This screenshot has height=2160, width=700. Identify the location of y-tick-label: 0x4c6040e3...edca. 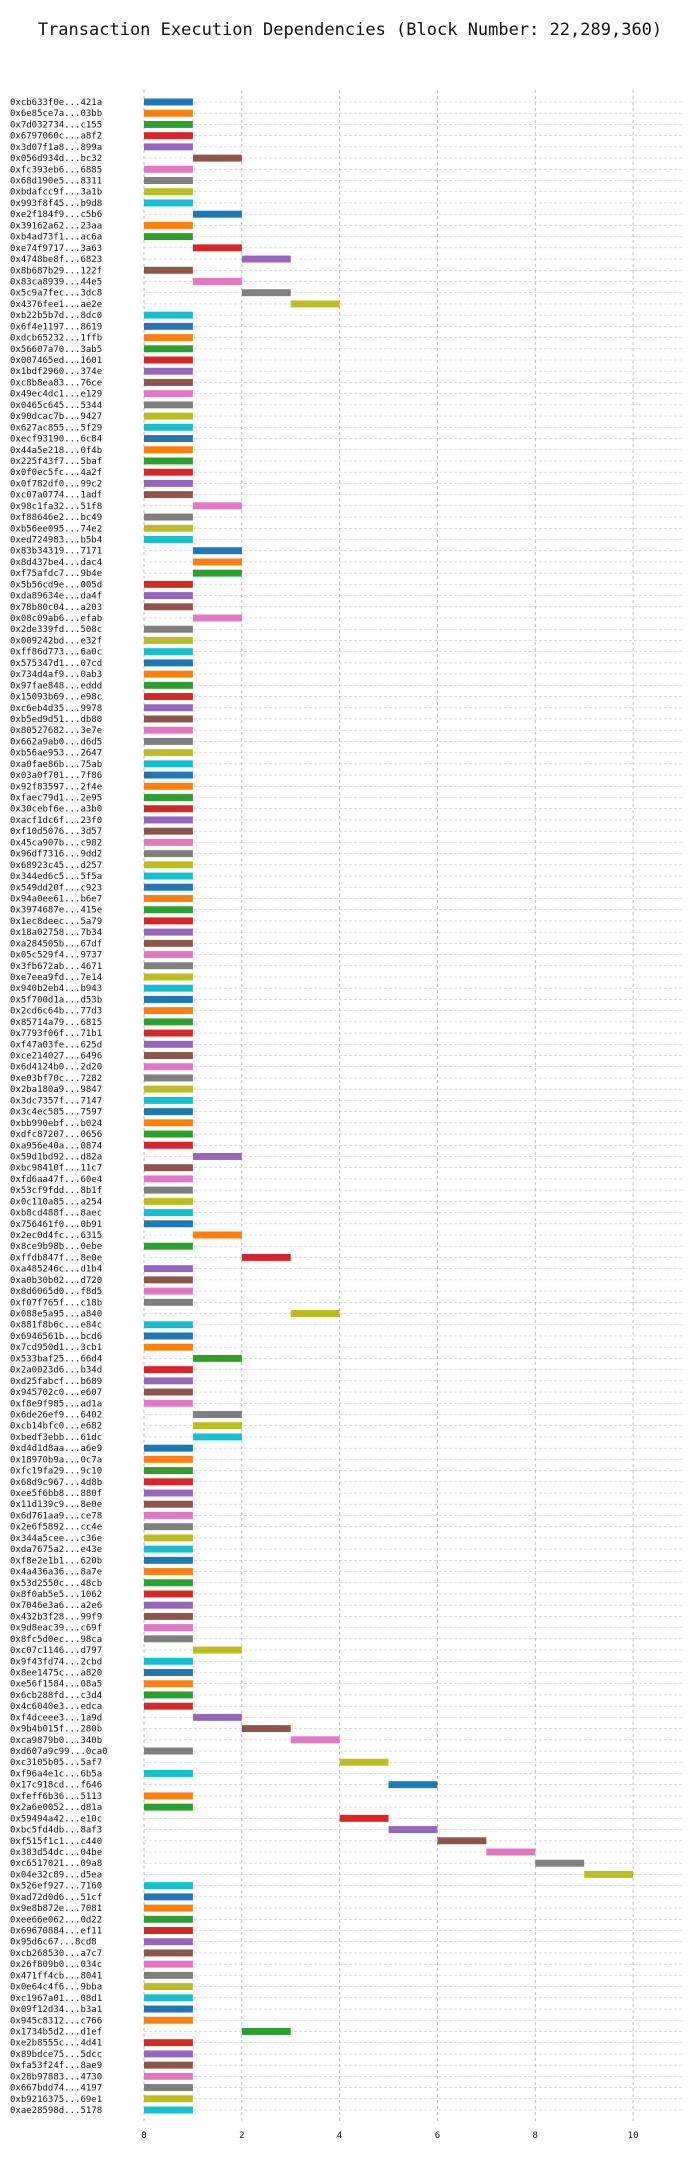
(56, 1707).